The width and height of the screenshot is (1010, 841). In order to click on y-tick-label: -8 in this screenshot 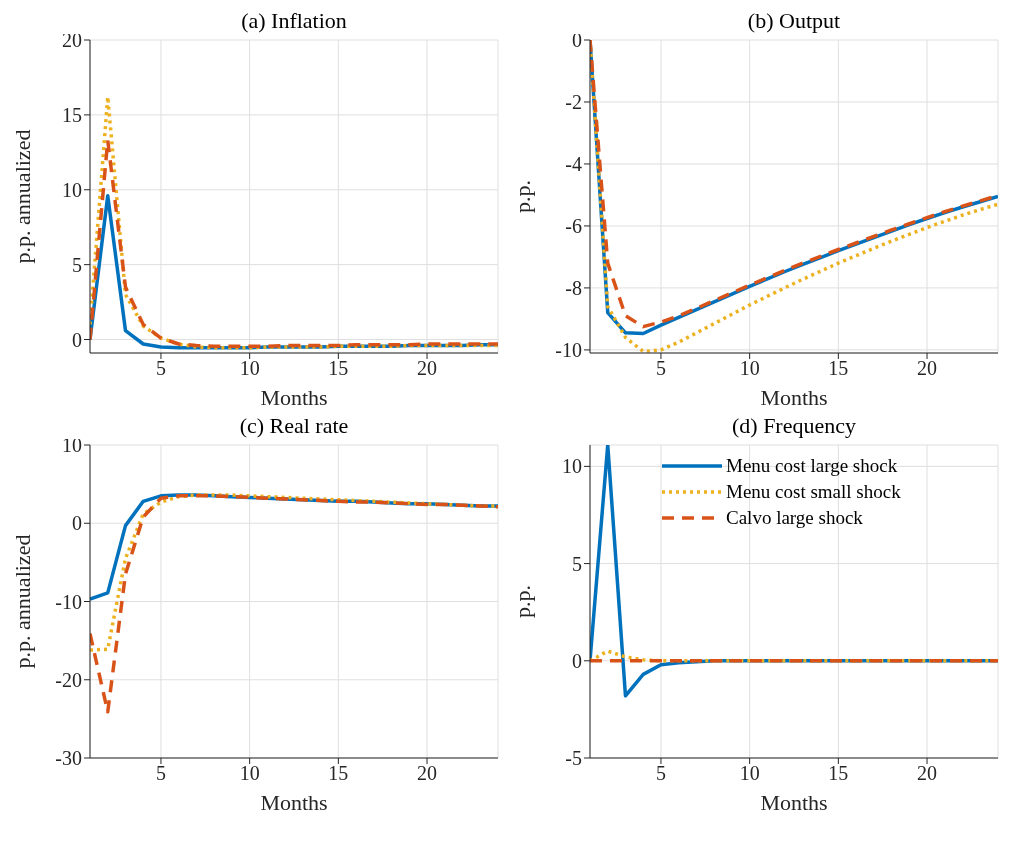, I will do `click(573, 288)`.